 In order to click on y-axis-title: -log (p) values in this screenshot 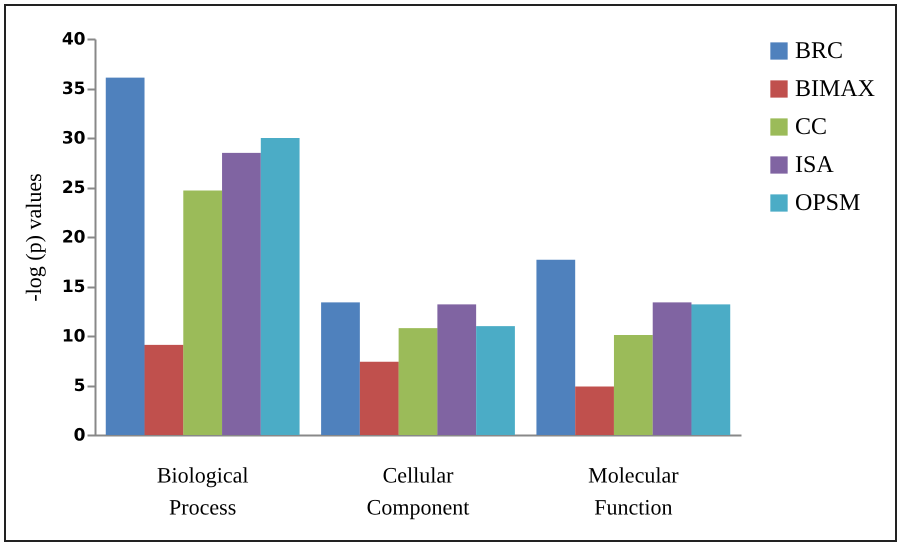, I will do `click(33, 237)`.